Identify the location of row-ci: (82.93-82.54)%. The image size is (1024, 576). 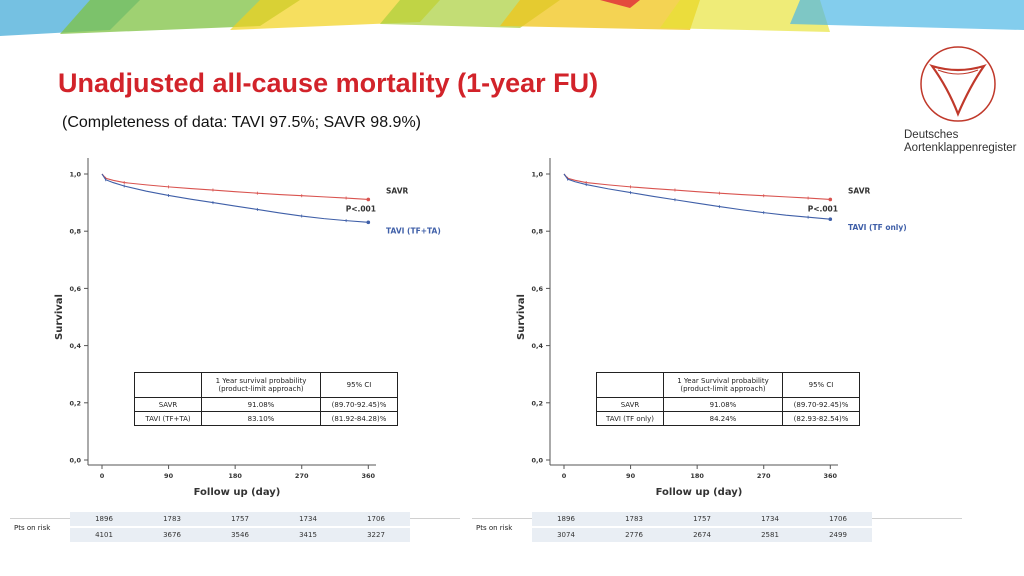
(821, 418).